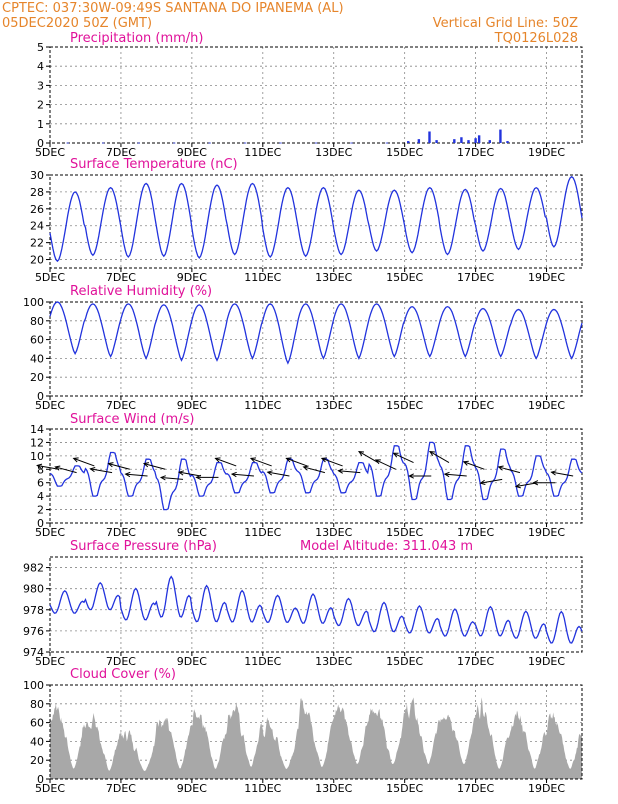 The image size is (618, 804). I want to click on y-tick-label: 80, so click(37, 704).